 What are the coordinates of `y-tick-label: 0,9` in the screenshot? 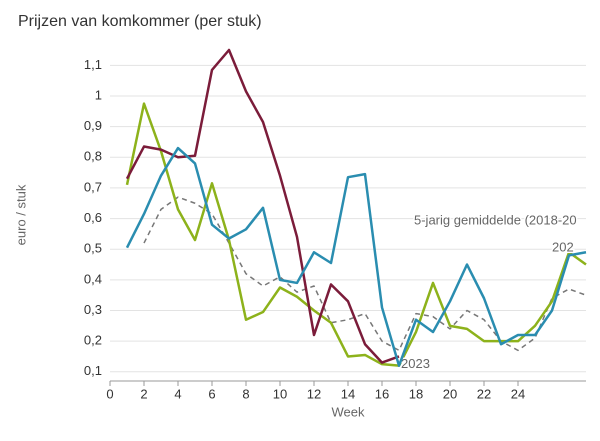 It's located at (93, 125).